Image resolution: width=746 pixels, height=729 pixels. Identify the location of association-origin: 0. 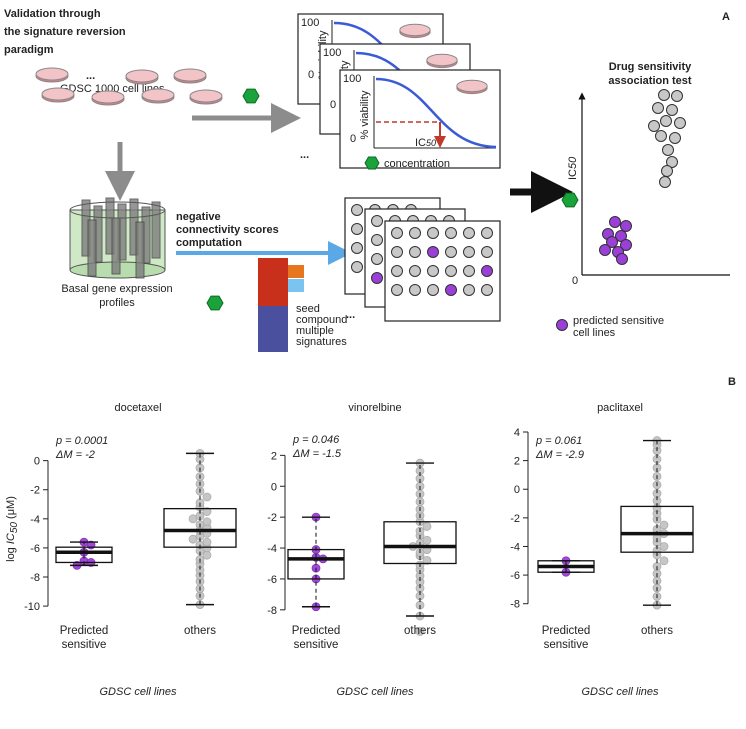
(575, 281).